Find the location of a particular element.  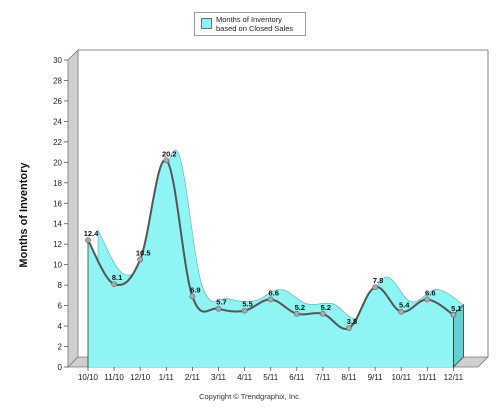

data-label: 8.1 is located at coordinates (117, 277).